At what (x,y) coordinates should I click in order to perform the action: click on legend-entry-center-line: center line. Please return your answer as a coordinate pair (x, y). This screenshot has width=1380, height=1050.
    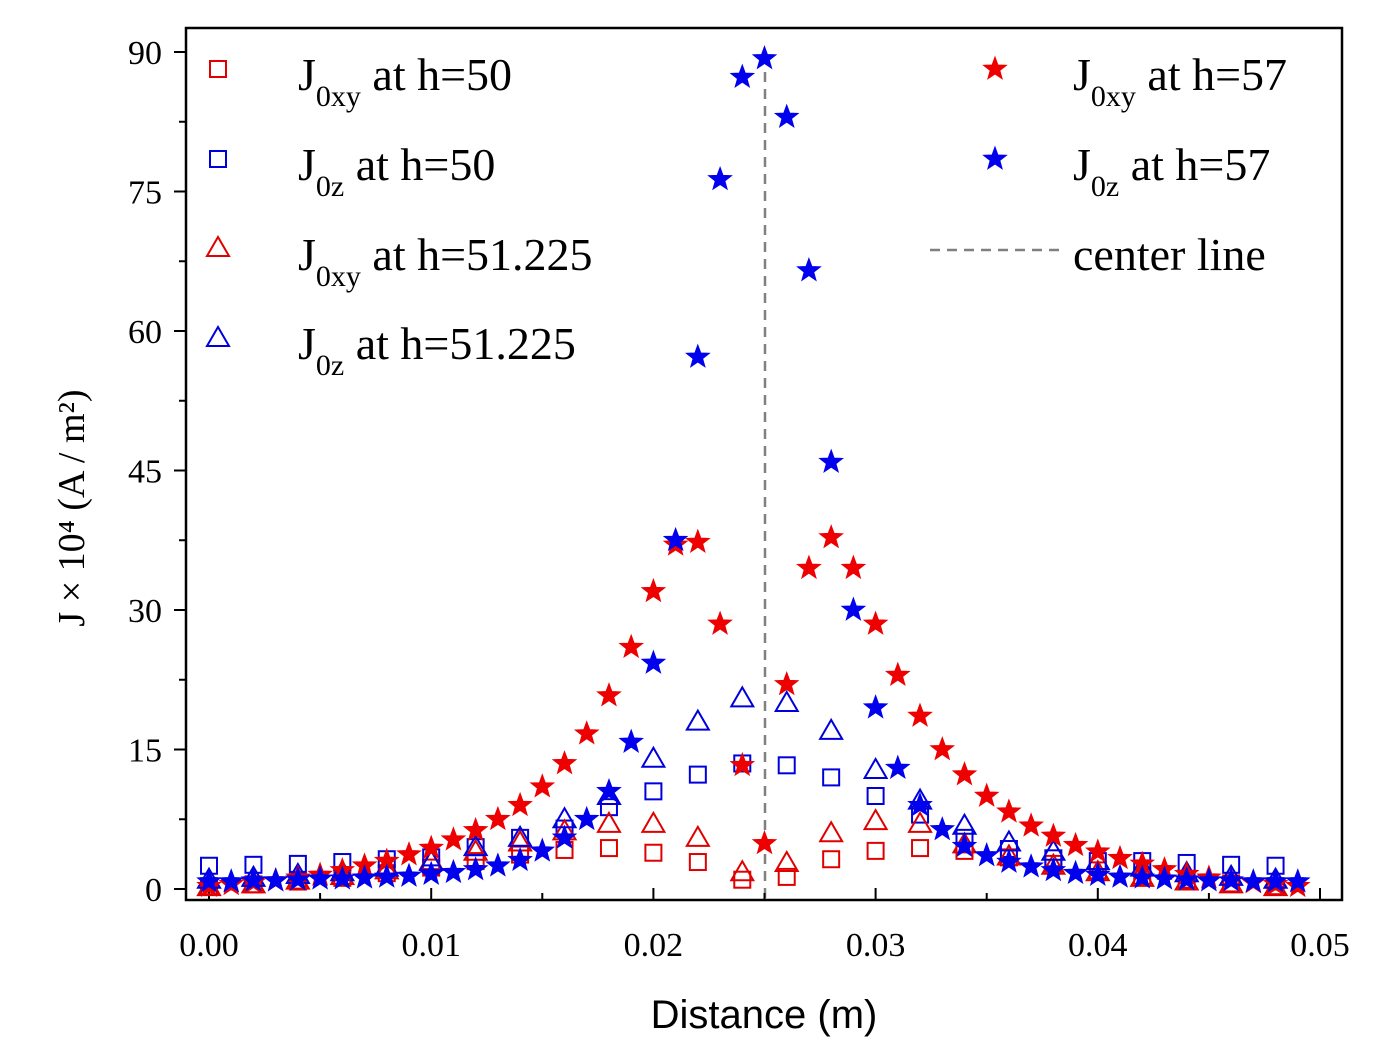
    Looking at the image, I should click on (1098, 254).